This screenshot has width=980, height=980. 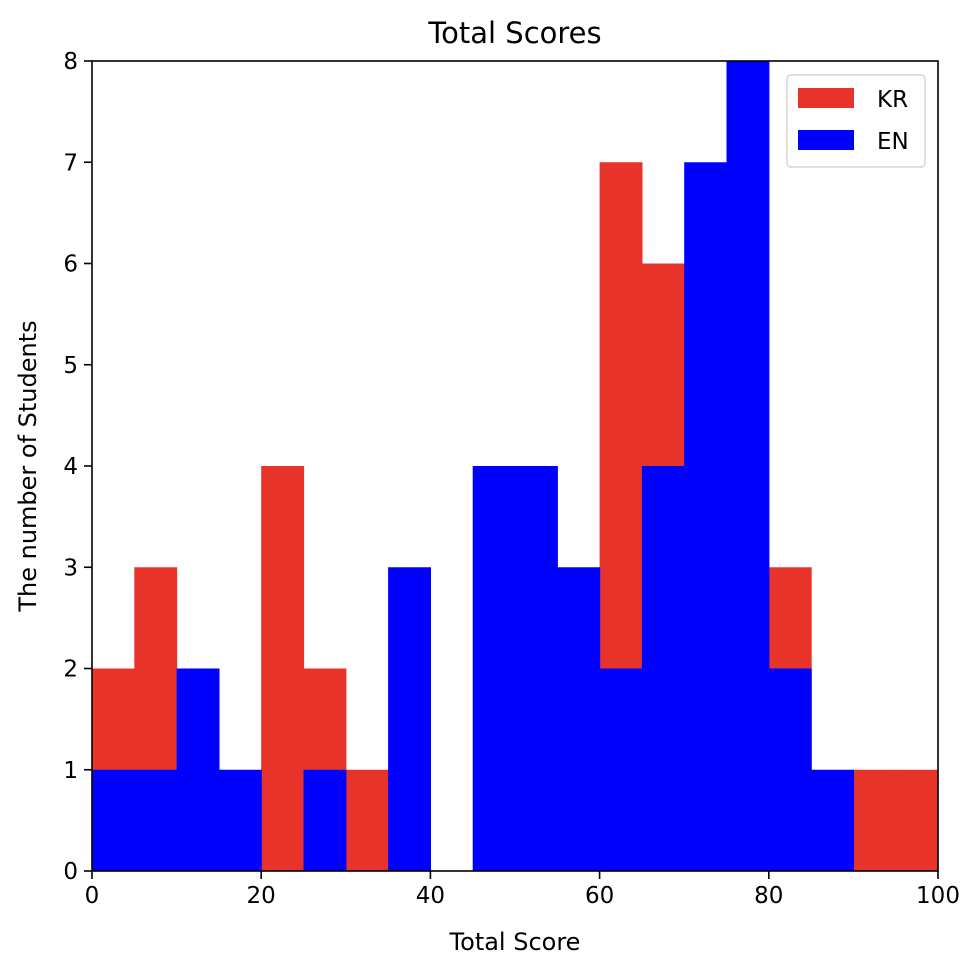 I want to click on x-tick-label: 60, so click(x=599, y=896).